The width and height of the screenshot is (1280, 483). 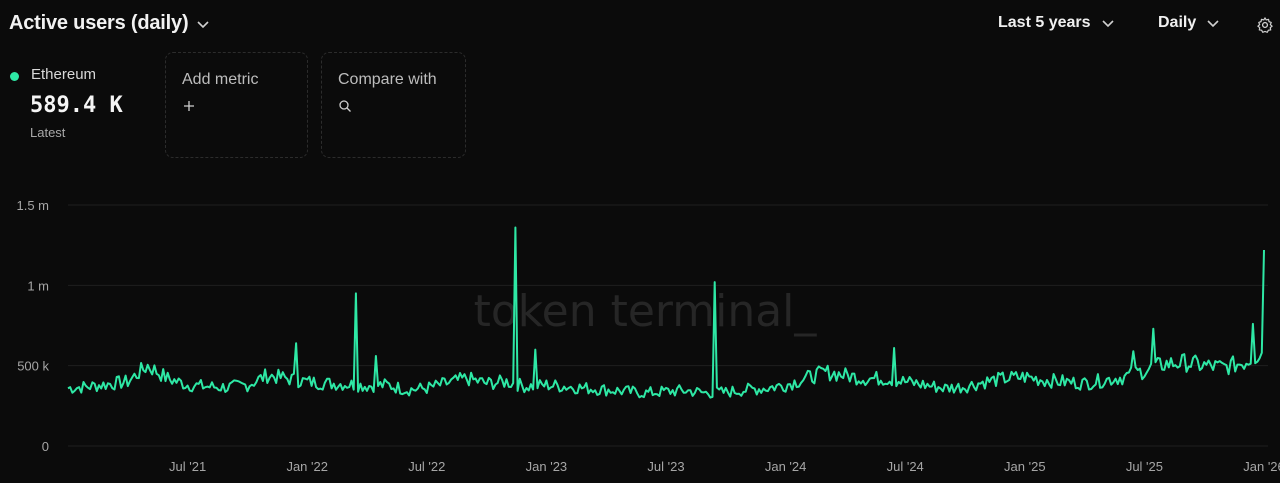 I want to click on add-metric-label: Add metric, so click(x=220, y=79).